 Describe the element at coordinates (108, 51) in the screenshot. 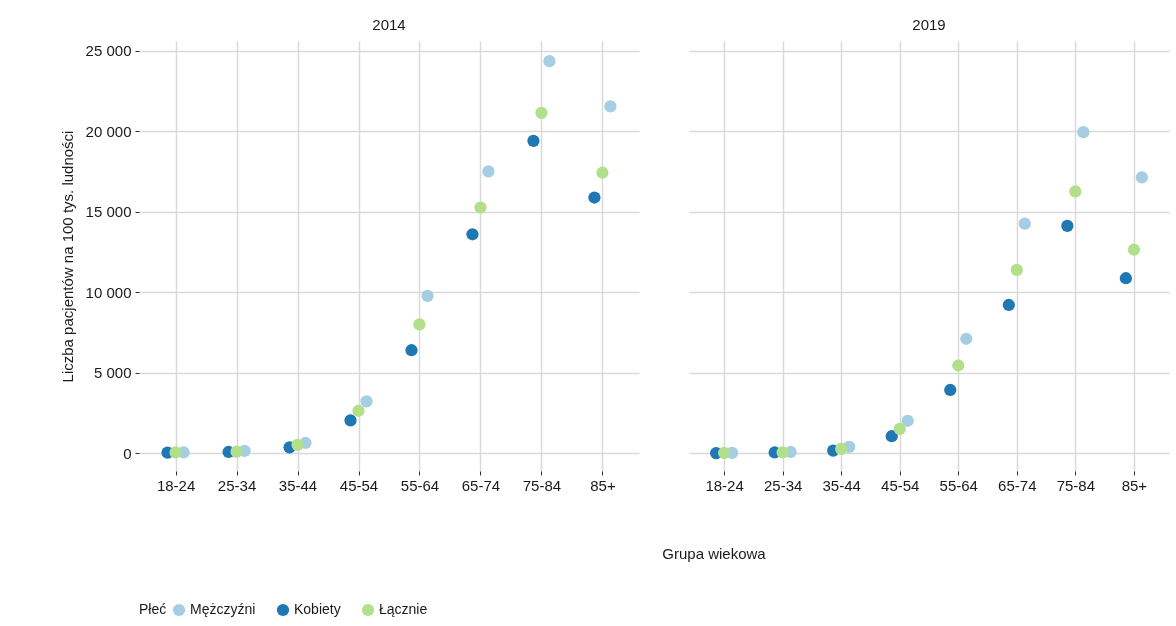

I see `y-tick-label: 25 000` at that location.